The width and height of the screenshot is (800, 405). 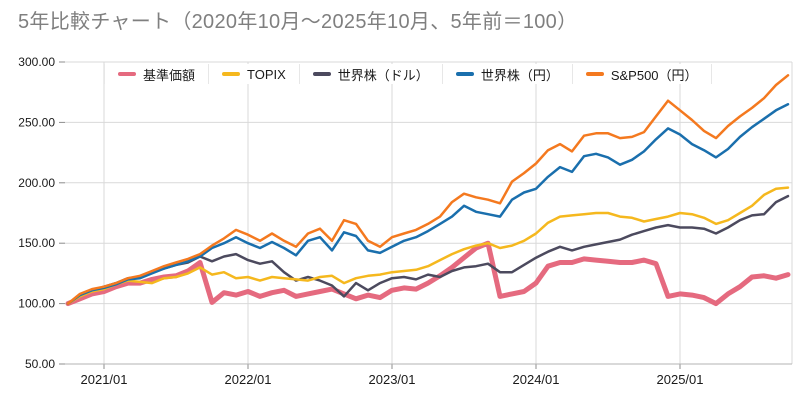 I want to click on legend-item-S&P500（円）: S&P500（円）, so click(x=641, y=74).